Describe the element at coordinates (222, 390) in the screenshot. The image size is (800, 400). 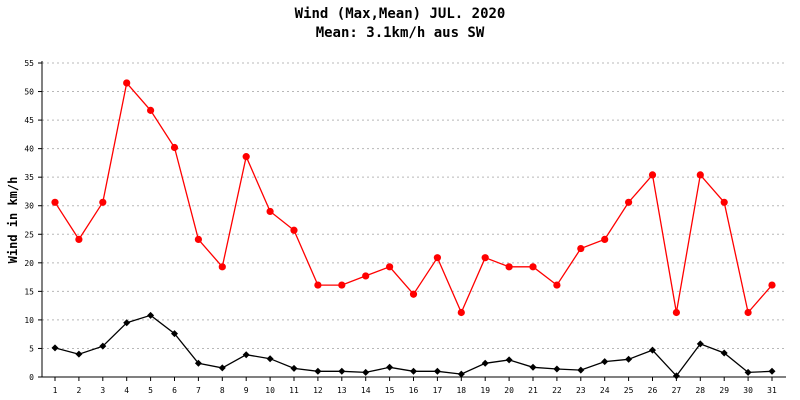
I see `x-tick-label: 8` at that location.